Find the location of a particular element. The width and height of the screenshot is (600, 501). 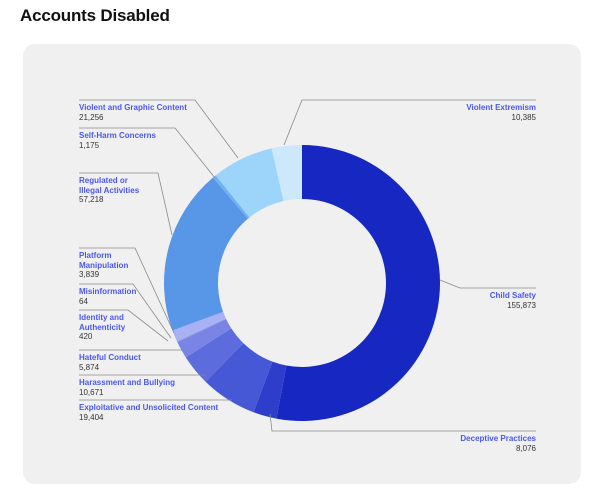

slice-exploitative-and-unsolicited-content is located at coordinates (239, 378).